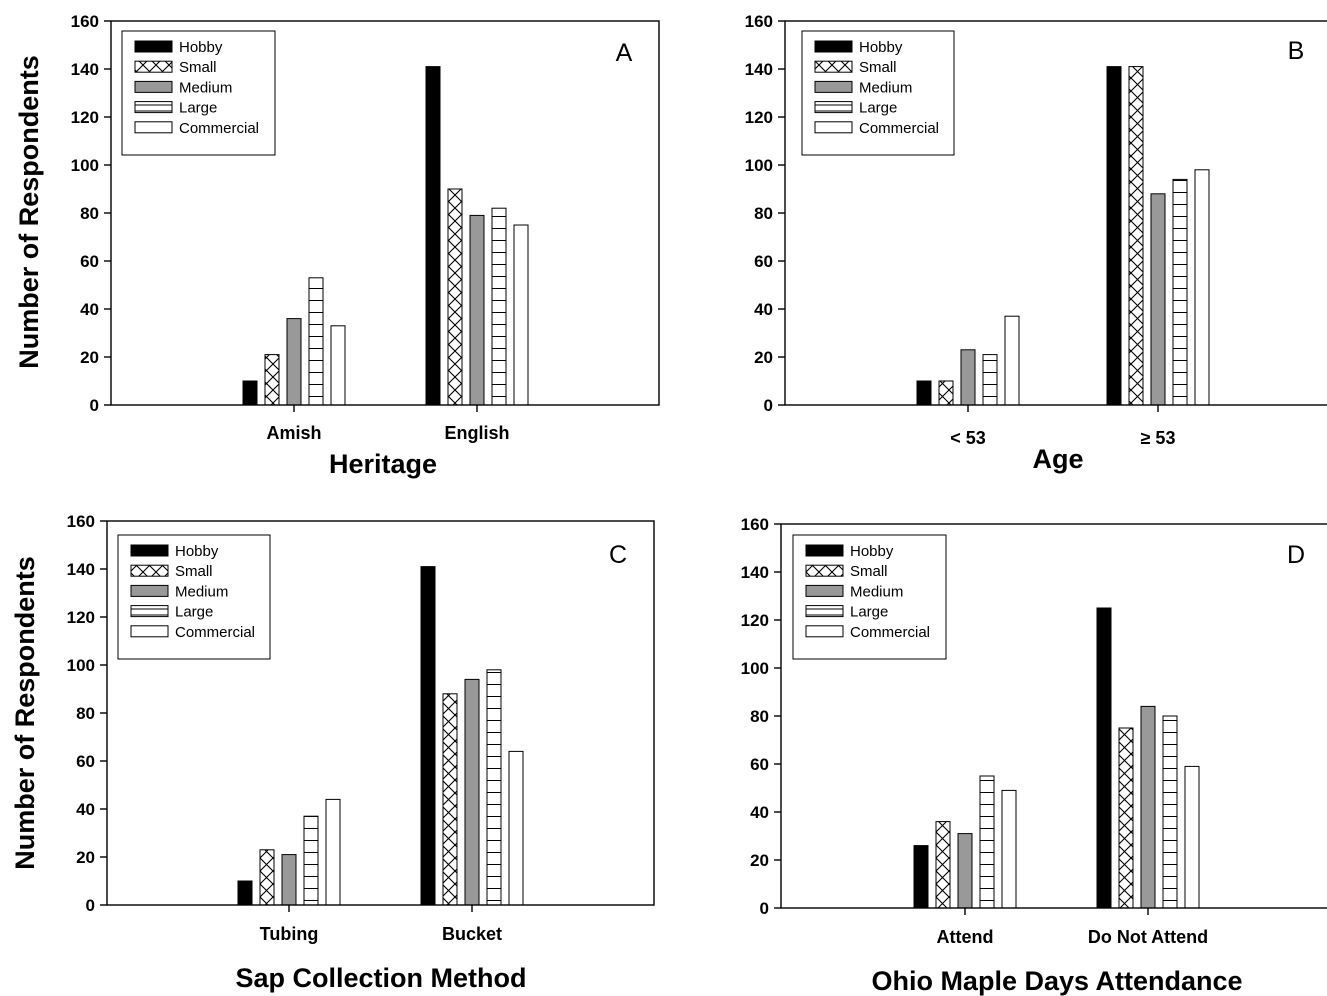  Describe the element at coordinates (1012, 360) in the screenshot. I see `panel-b-bar-53-commercial` at that location.